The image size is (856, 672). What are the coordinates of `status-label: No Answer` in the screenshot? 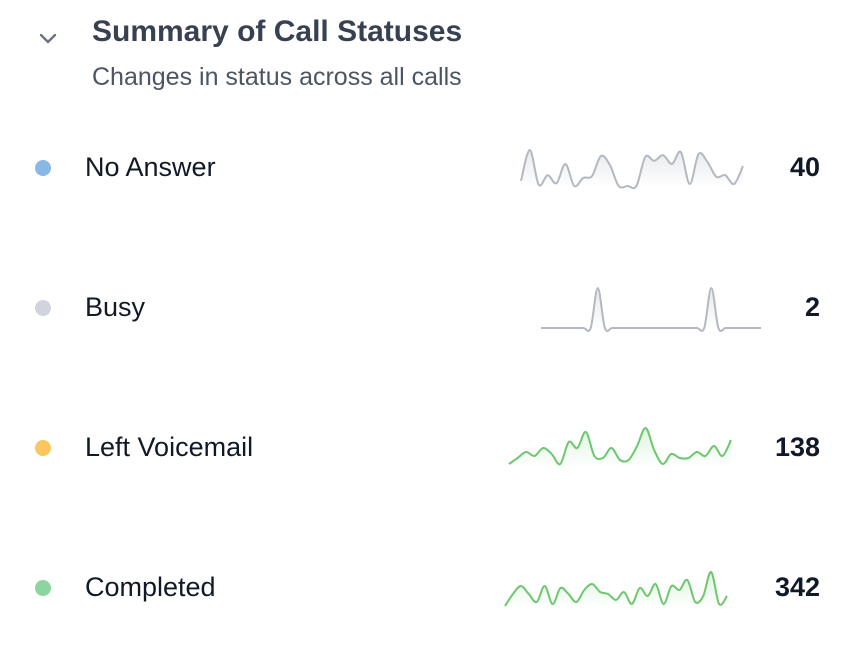 It's located at (150, 167).